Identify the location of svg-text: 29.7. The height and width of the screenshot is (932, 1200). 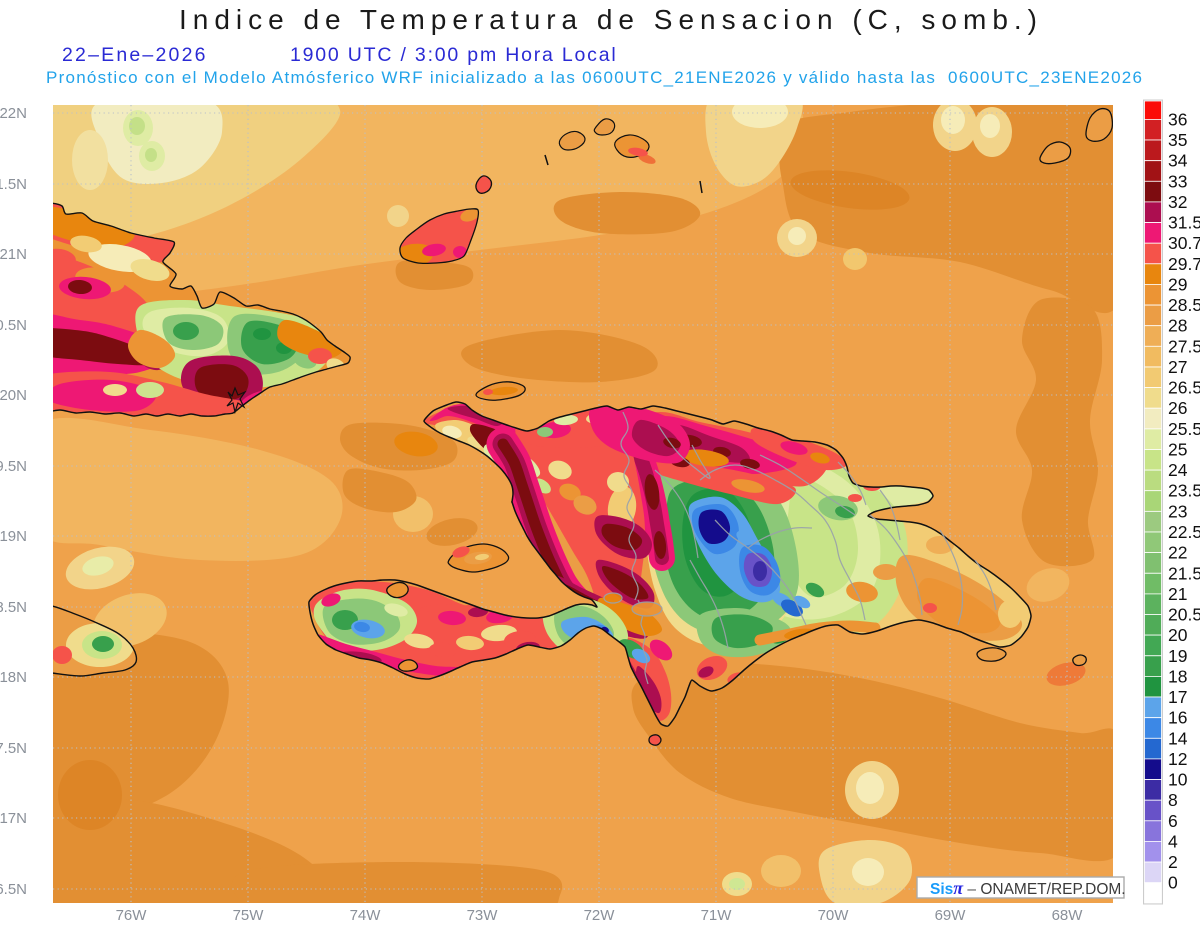
(1184, 264).